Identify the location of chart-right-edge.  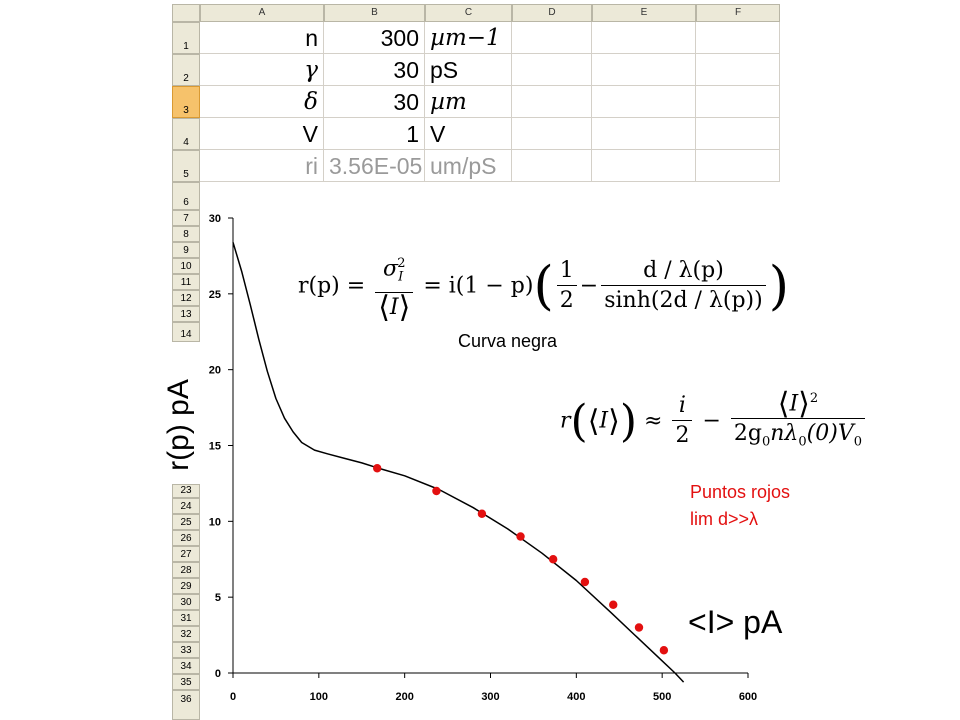
(788, 392).